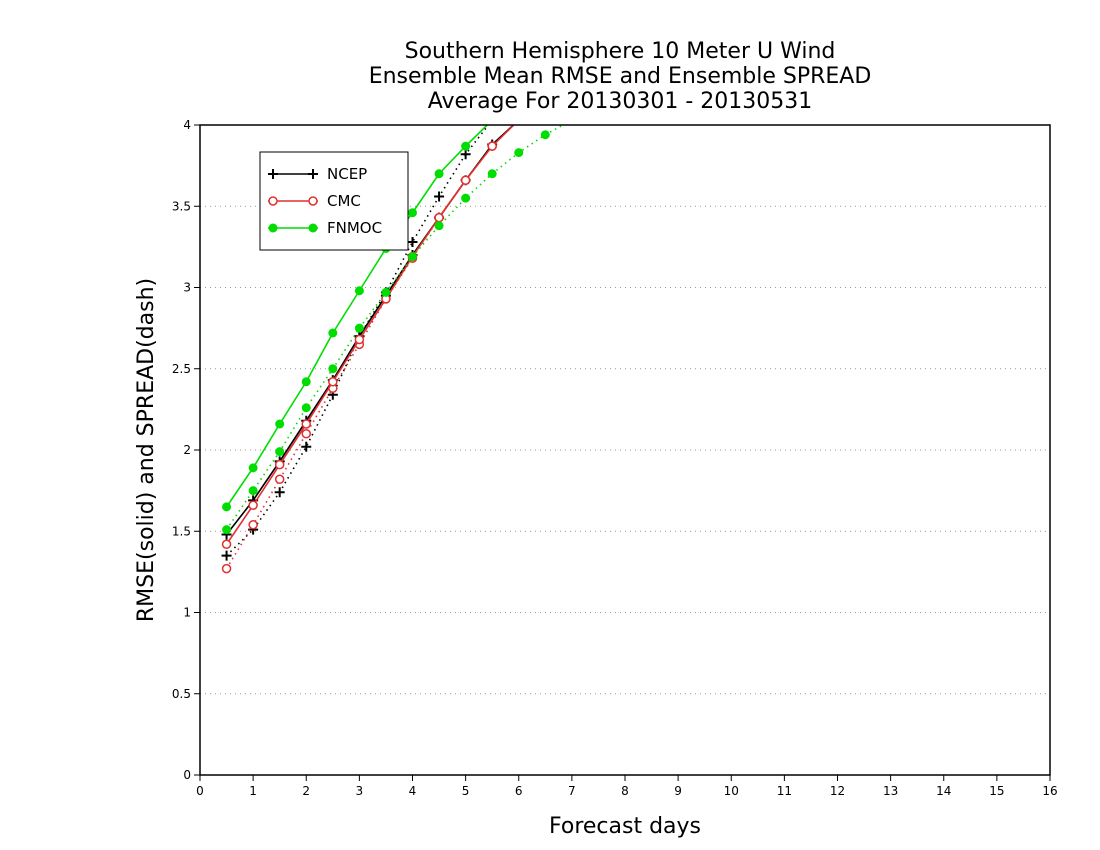 The image size is (1100, 850). I want to click on y-tick-label: 3.5, so click(181, 206).